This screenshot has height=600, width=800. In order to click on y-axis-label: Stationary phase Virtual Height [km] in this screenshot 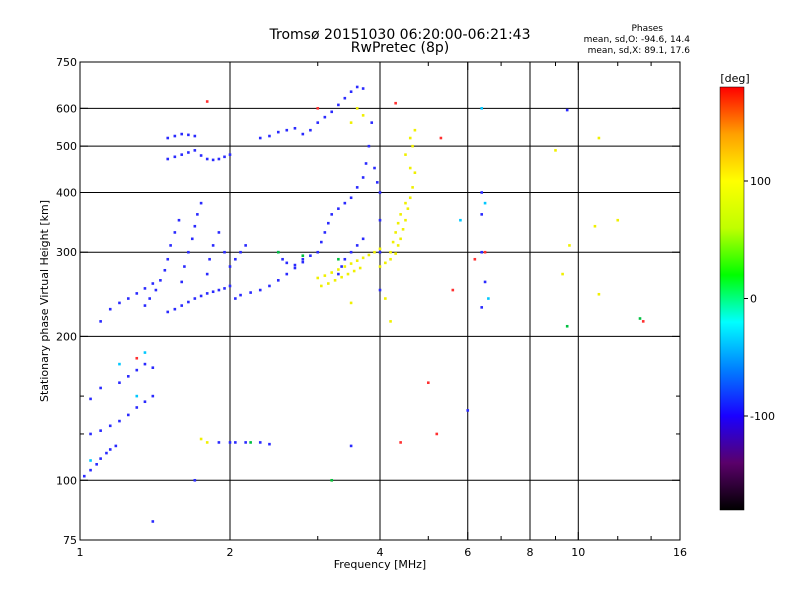, I will do `click(44, 301)`.